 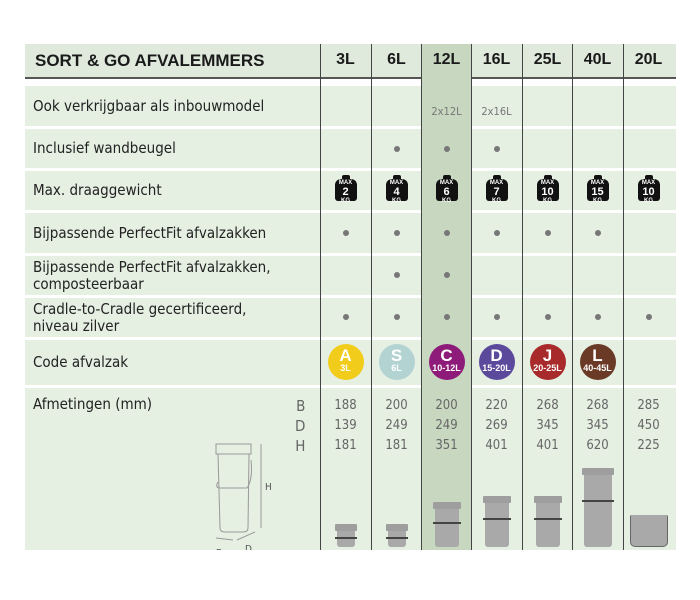 What do you see at coordinates (88, 284) in the screenshot?
I see `label-line: composteerbaar` at bounding box center [88, 284].